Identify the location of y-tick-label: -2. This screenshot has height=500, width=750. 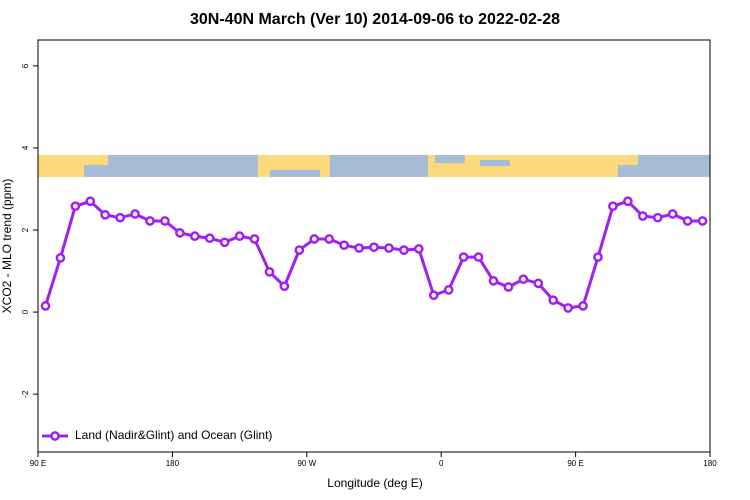
(25, 394).